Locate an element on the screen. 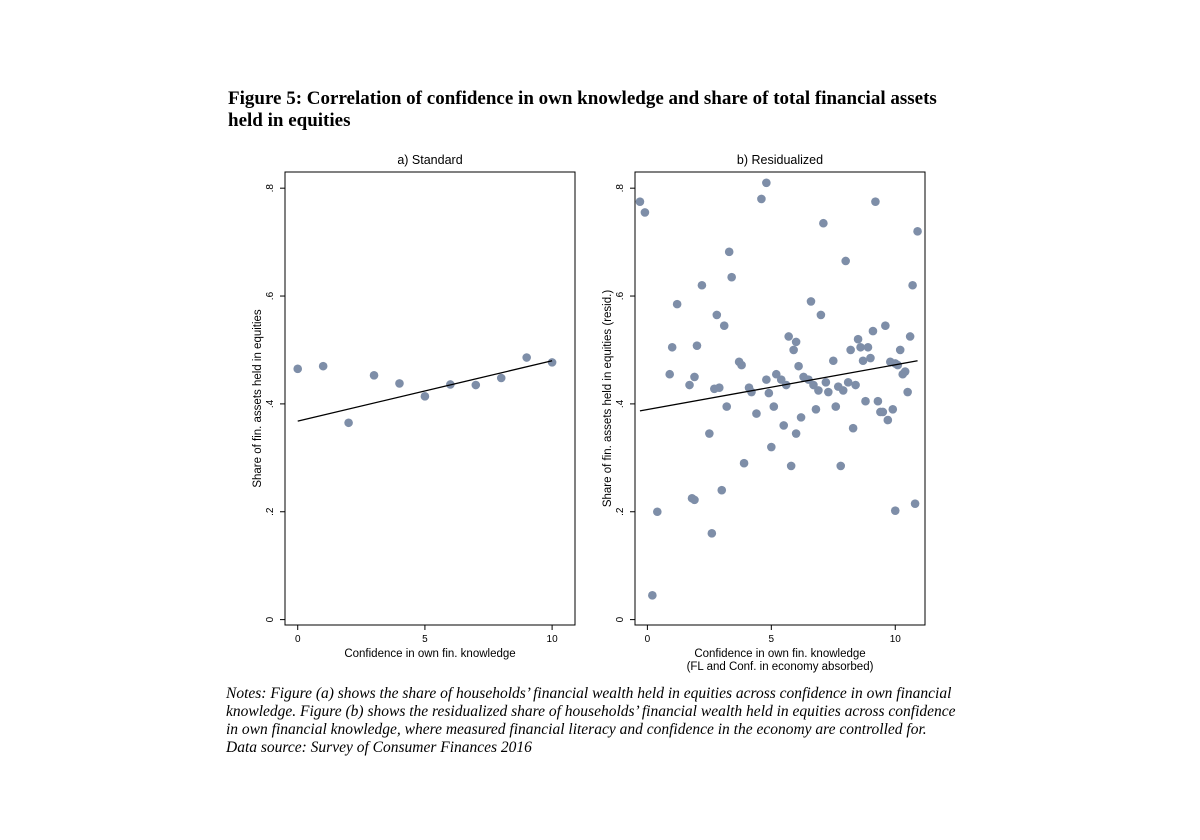 The width and height of the screenshot is (1200, 840). y-tick-label: .2 is located at coordinates (270, 511).